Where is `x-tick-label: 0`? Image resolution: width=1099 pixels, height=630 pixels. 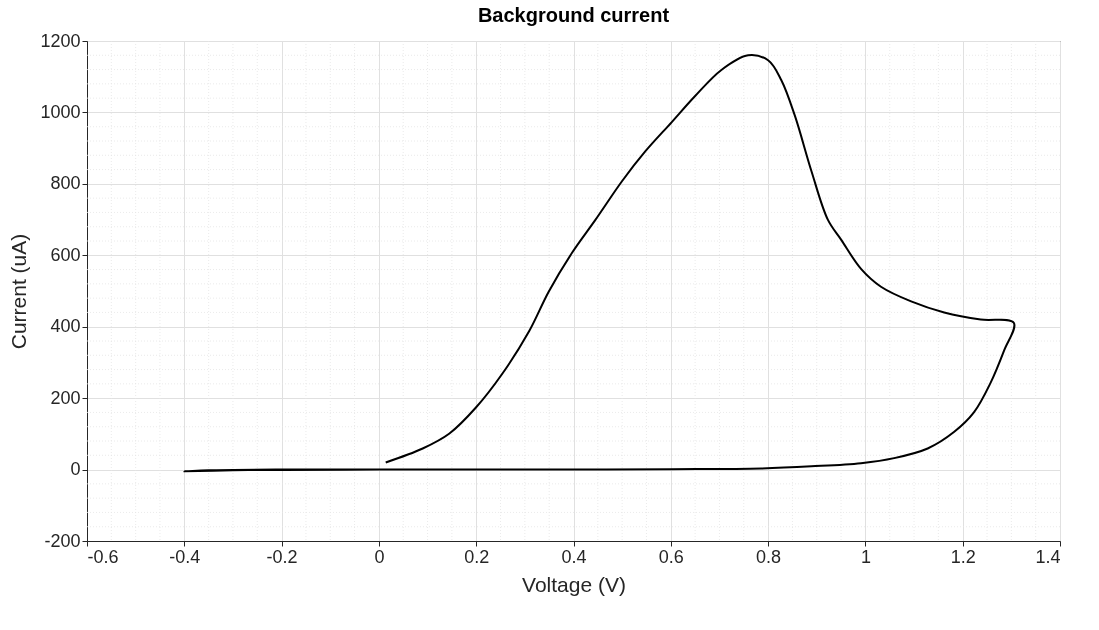
x-tick-label: 0 is located at coordinates (379, 556).